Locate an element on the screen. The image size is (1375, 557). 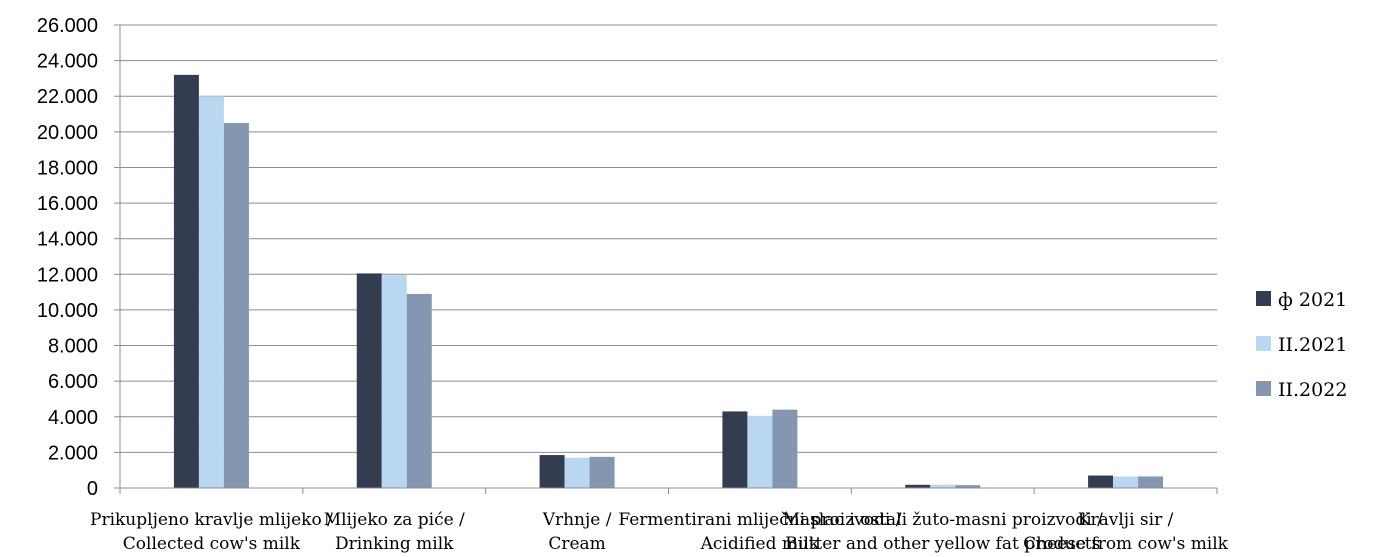
x-tick-label-line: Kravlji sir / is located at coordinates (1126, 520).